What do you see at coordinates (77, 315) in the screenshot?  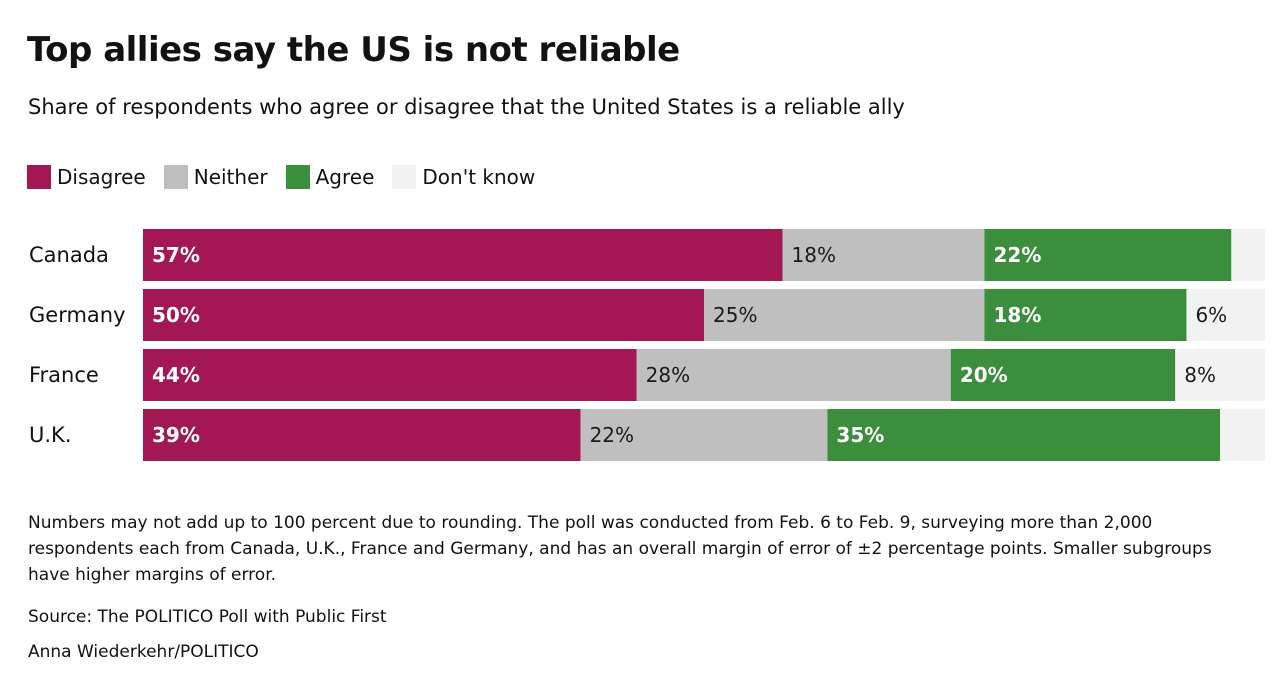 I see `category-label: Germany` at bounding box center [77, 315].